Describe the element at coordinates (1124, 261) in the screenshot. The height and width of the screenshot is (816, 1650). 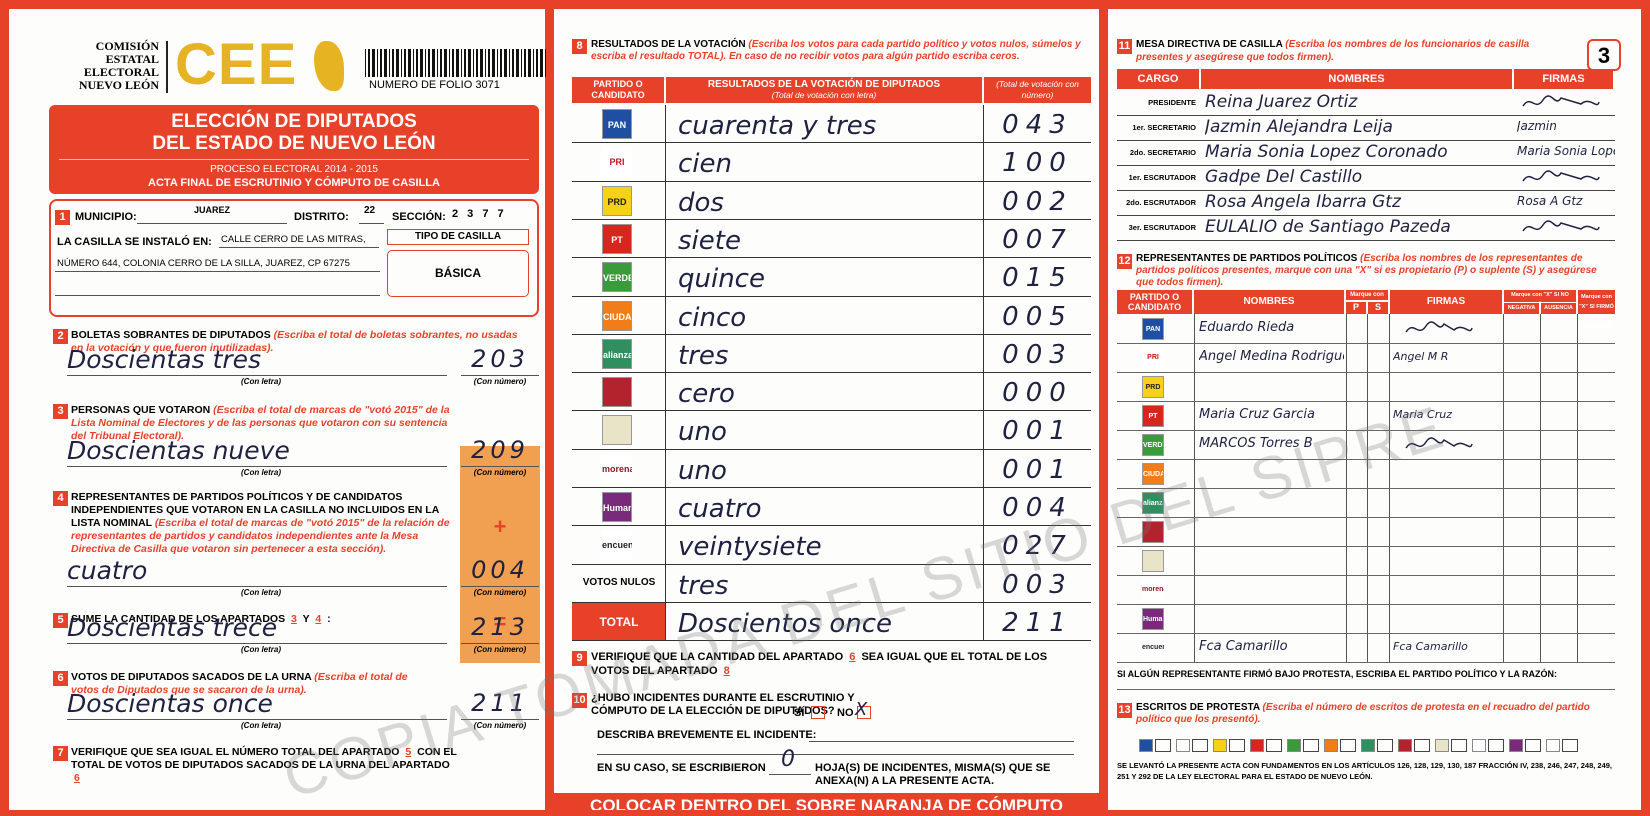
I see `section-badge: 12` at that location.